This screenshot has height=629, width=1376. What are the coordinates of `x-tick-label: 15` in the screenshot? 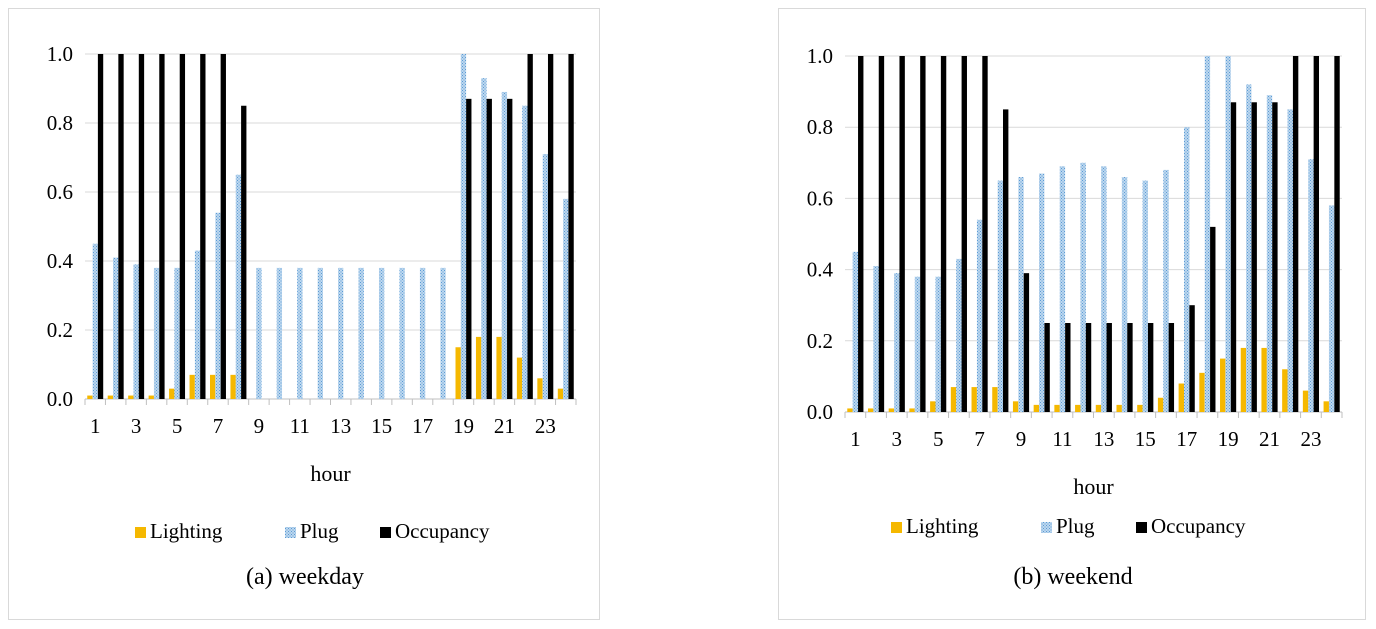 It's located at (1145, 439).